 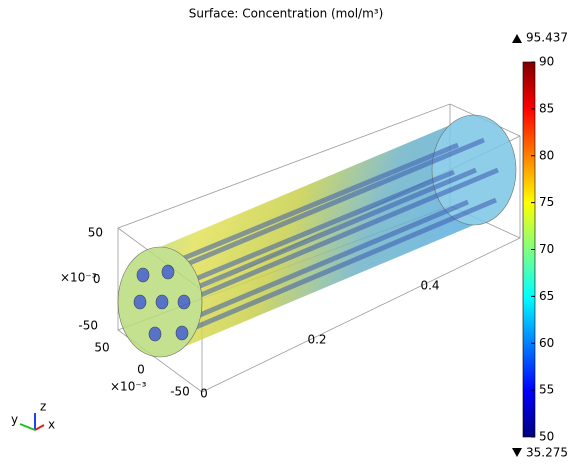 I want to click on colorbar-tick-label: 75, so click(x=546, y=202).